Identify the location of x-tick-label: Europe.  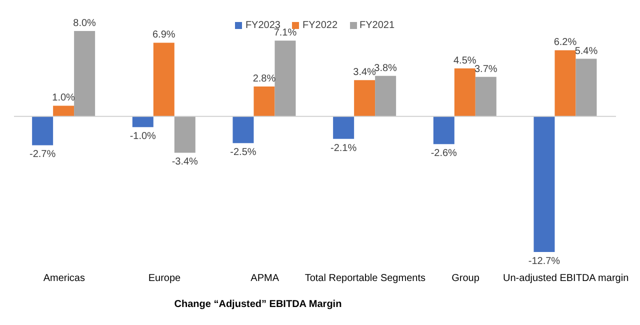
(165, 278).